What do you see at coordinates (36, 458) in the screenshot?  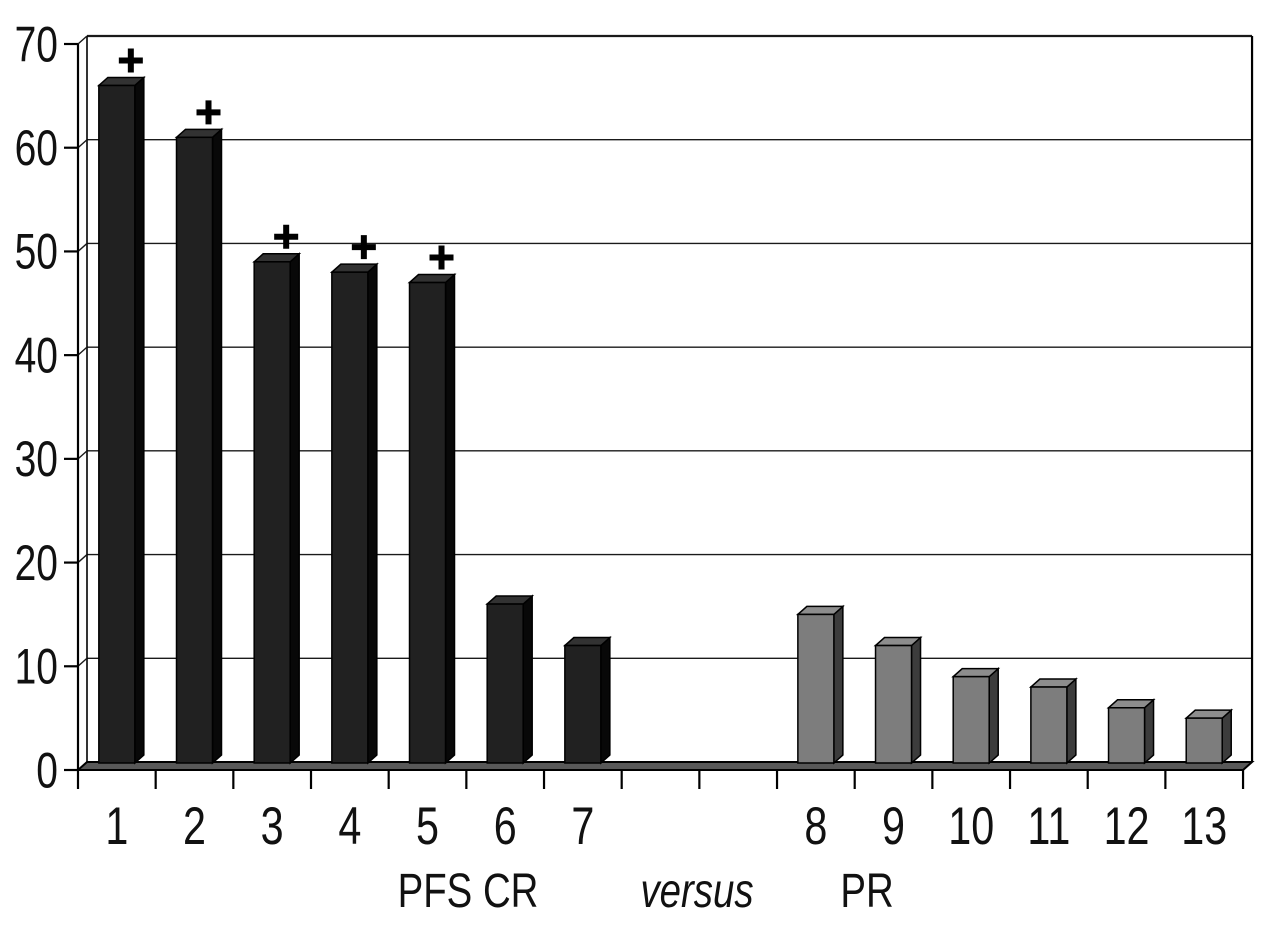 I see `y-tick-label: 30` at bounding box center [36, 458].